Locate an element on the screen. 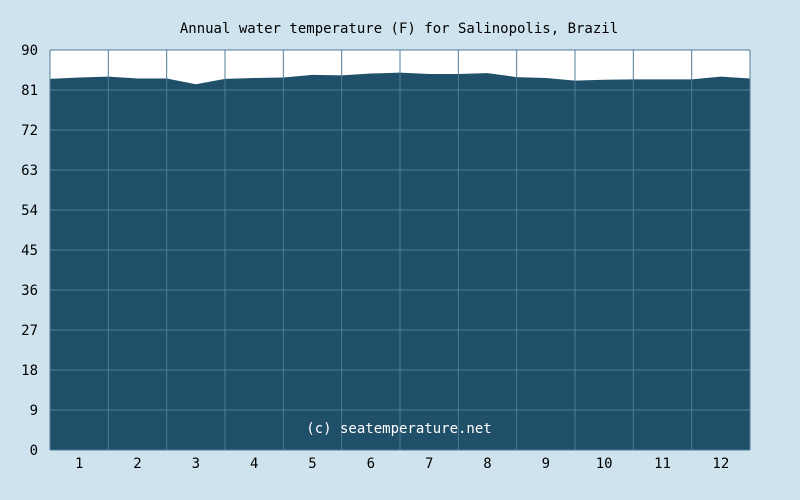 This screenshot has width=800, height=500. y-tick-label: 54 is located at coordinates (29, 211).